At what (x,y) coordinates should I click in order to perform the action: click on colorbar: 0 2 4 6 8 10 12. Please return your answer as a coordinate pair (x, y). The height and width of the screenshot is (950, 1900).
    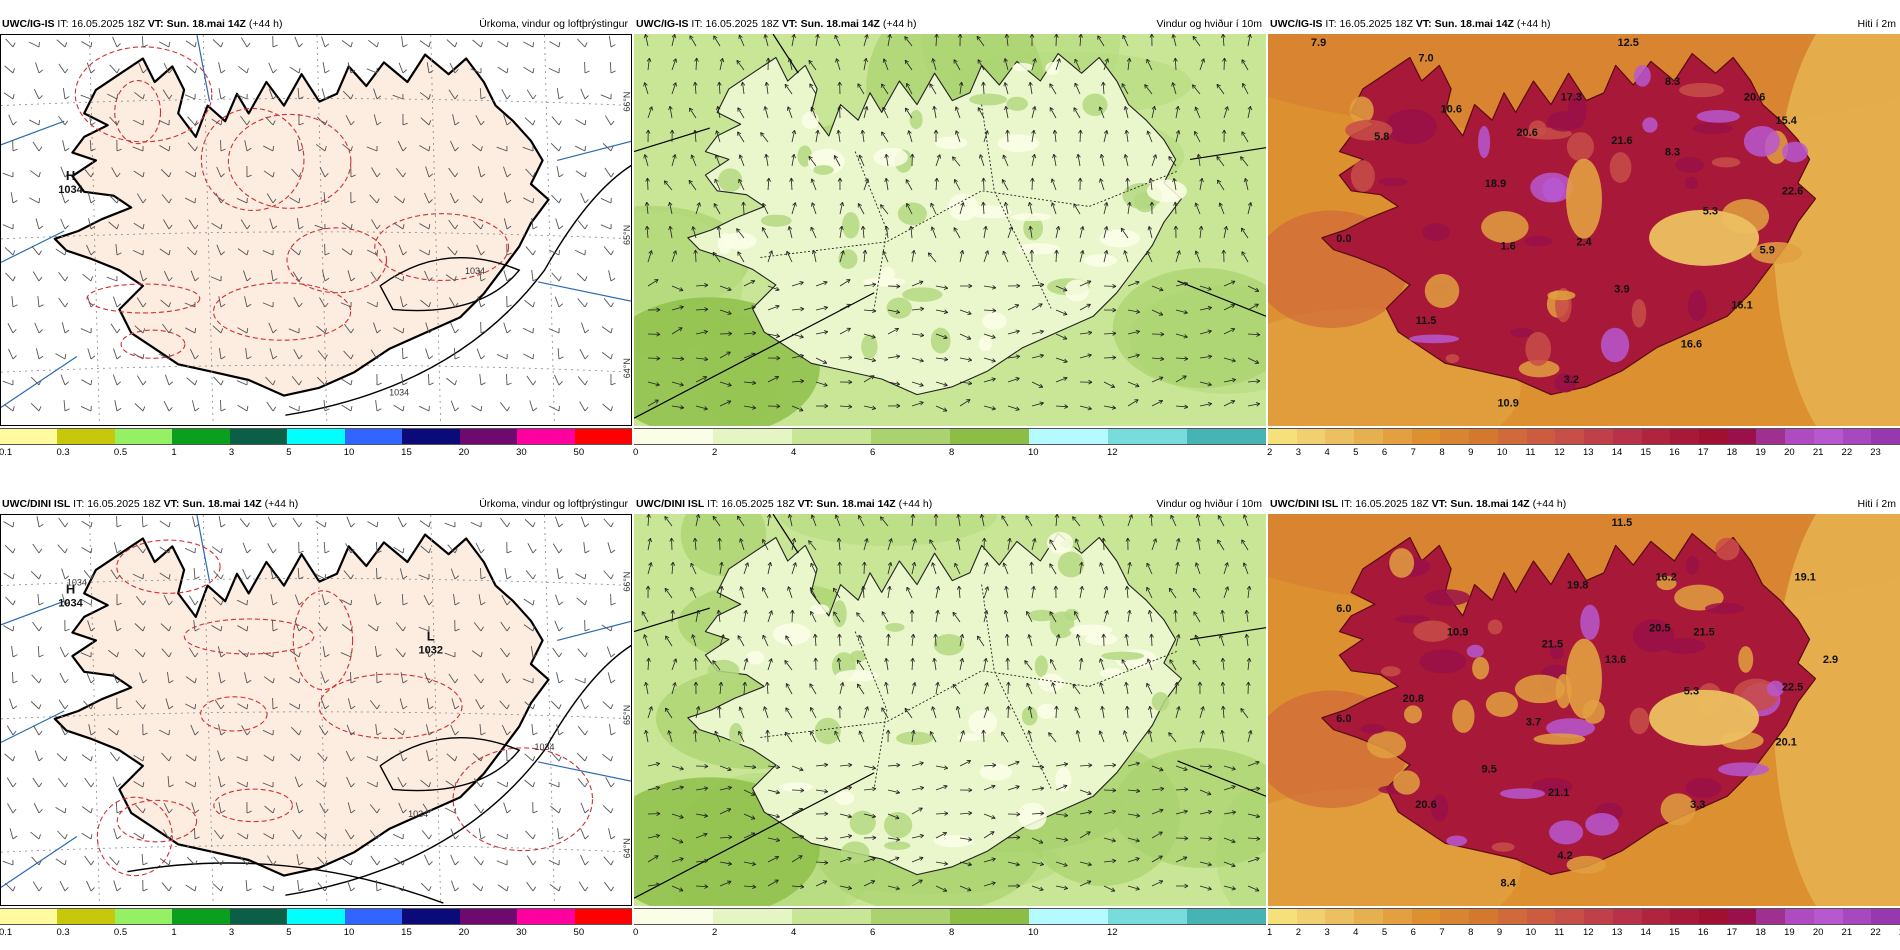
    Looking at the image, I should click on (949, 444).